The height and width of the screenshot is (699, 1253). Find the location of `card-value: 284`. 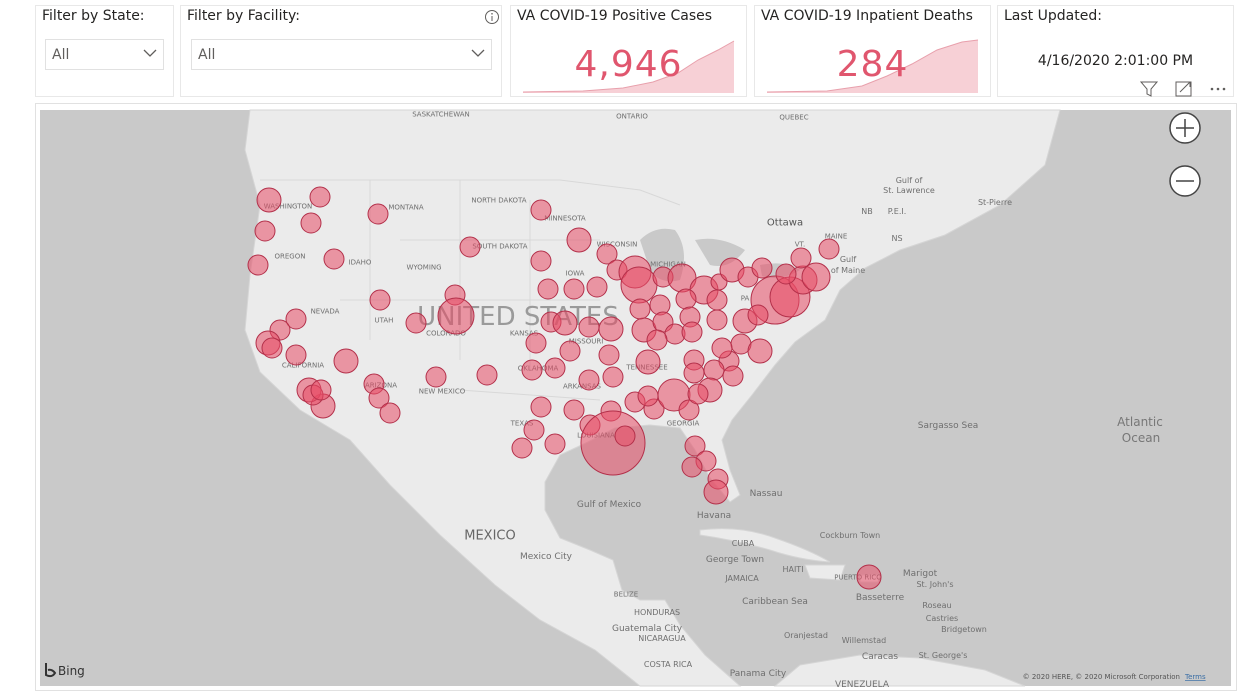

card-value: 284 is located at coordinates (872, 64).